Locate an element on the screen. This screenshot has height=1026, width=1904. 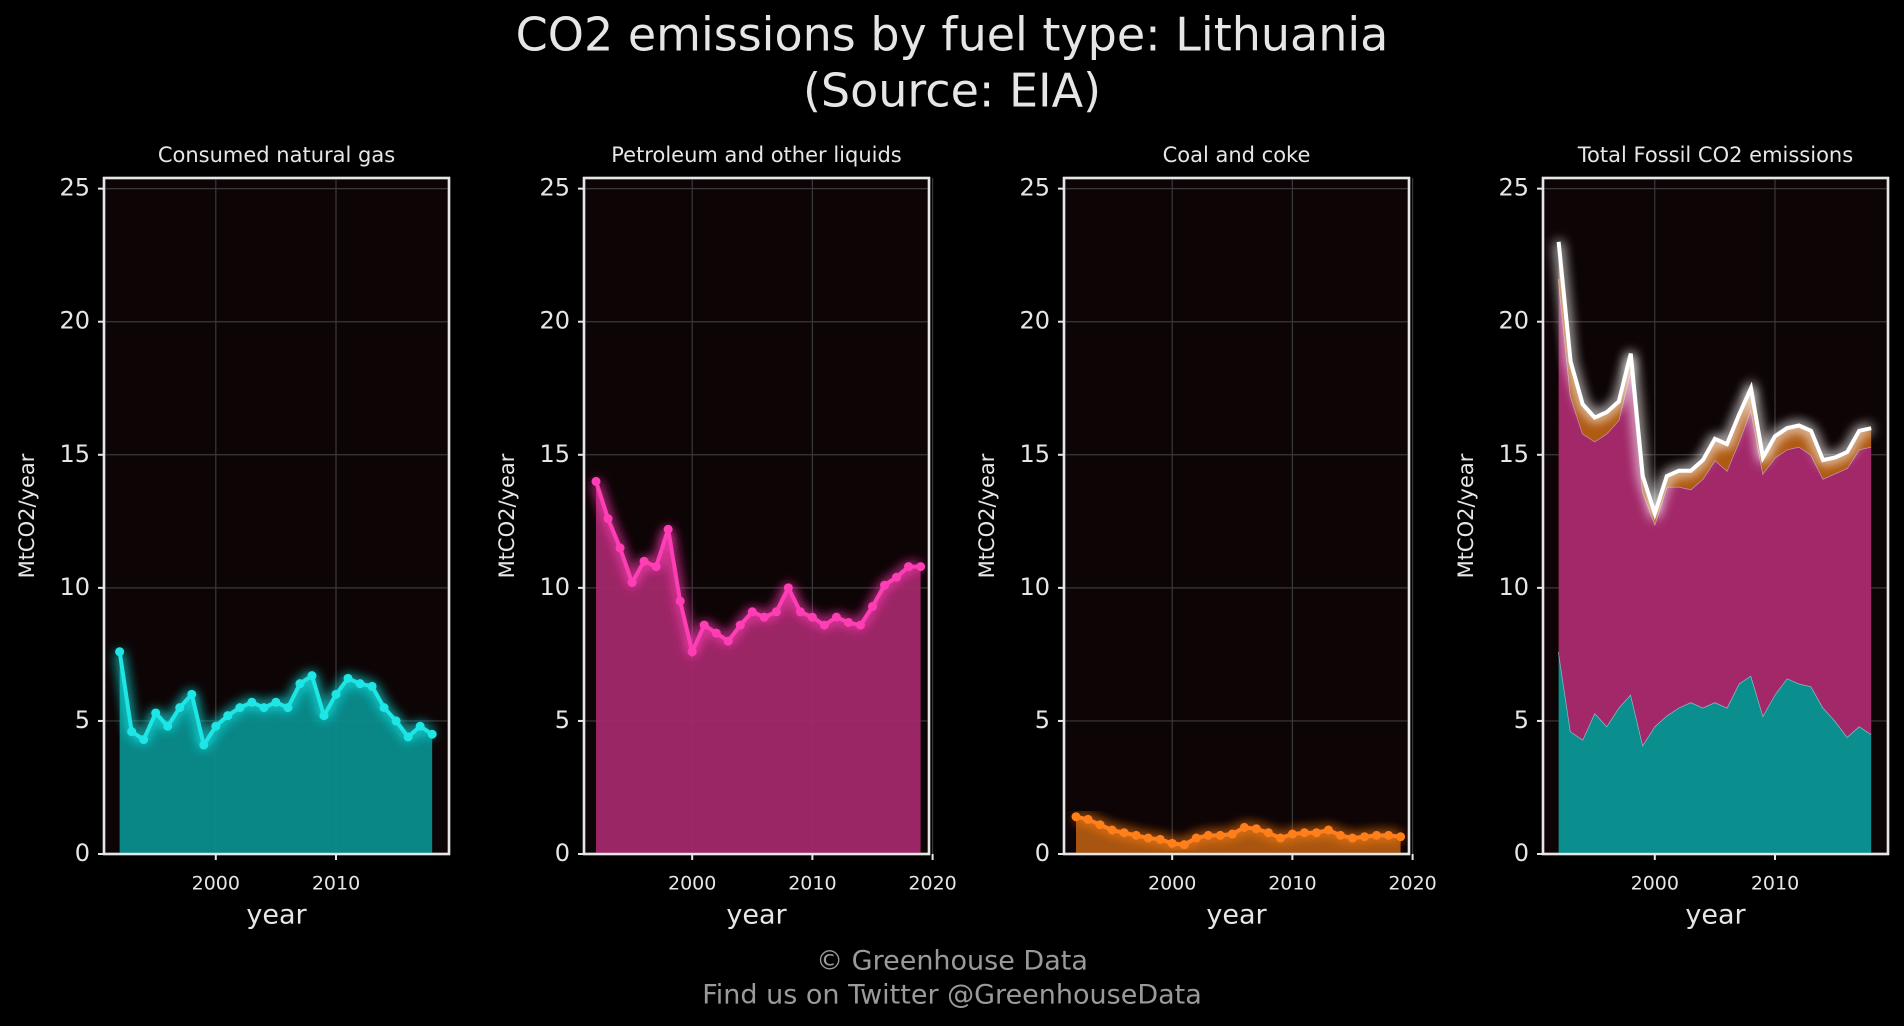
figure-subtitle: (Source: EIA) is located at coordinates (952, 91).